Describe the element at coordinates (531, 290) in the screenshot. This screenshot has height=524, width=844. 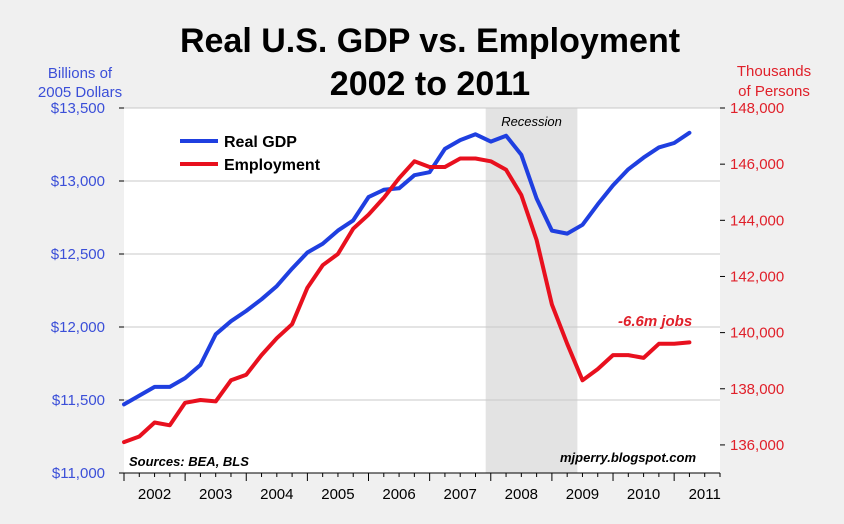
I see `recession-band` at that location.